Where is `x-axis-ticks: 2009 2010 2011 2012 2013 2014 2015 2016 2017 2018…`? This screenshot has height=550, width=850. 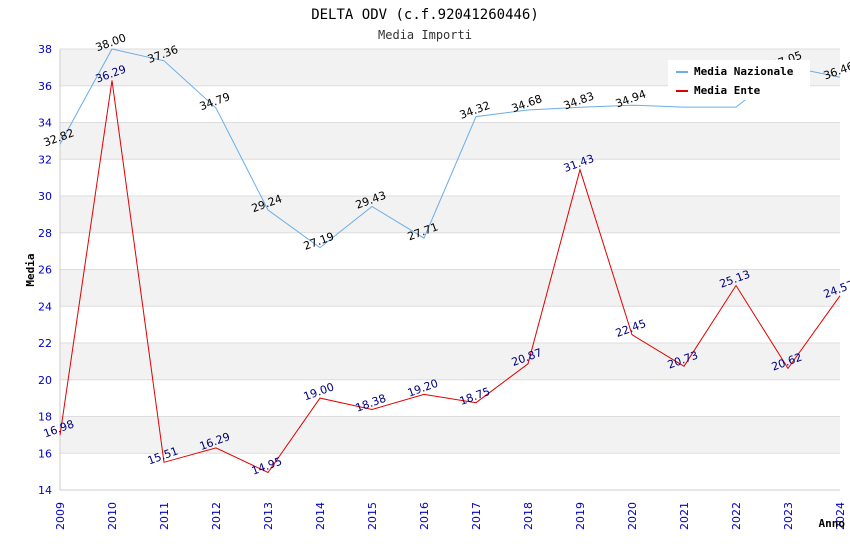 x-axis-ticks: 2009 2010 2011 2012 2013 2014 2015 2016 2017 2018… is located at coordinates (450, 516).